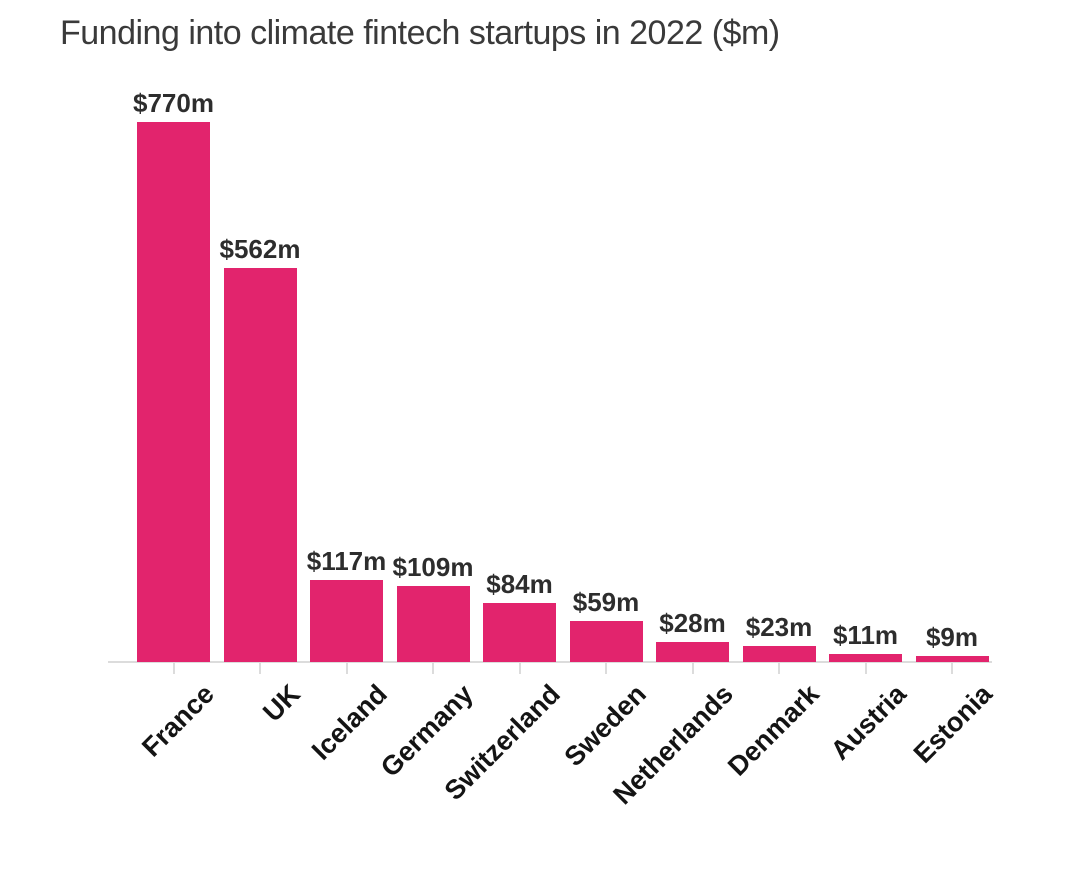 The width and height of the screenshot is (1079, 876). What do you see at coordinates (433, 668) in the screenshot?
I see `x-axis-tick-germany` at bounding box center [433, 668].